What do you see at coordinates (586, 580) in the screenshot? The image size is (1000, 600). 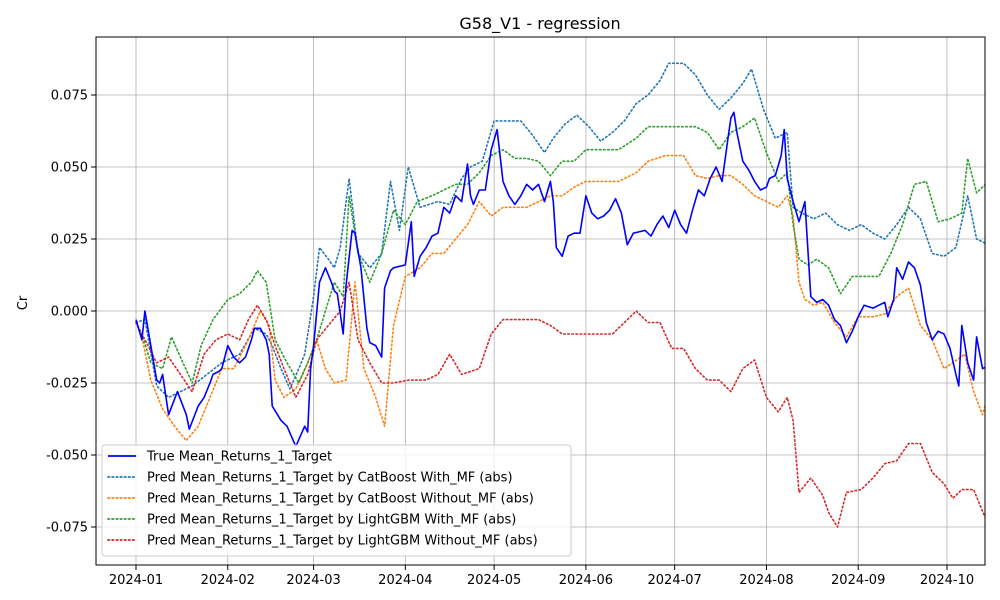 I see `x-tick-label: 2024-06` at bounding box center [586, 580].